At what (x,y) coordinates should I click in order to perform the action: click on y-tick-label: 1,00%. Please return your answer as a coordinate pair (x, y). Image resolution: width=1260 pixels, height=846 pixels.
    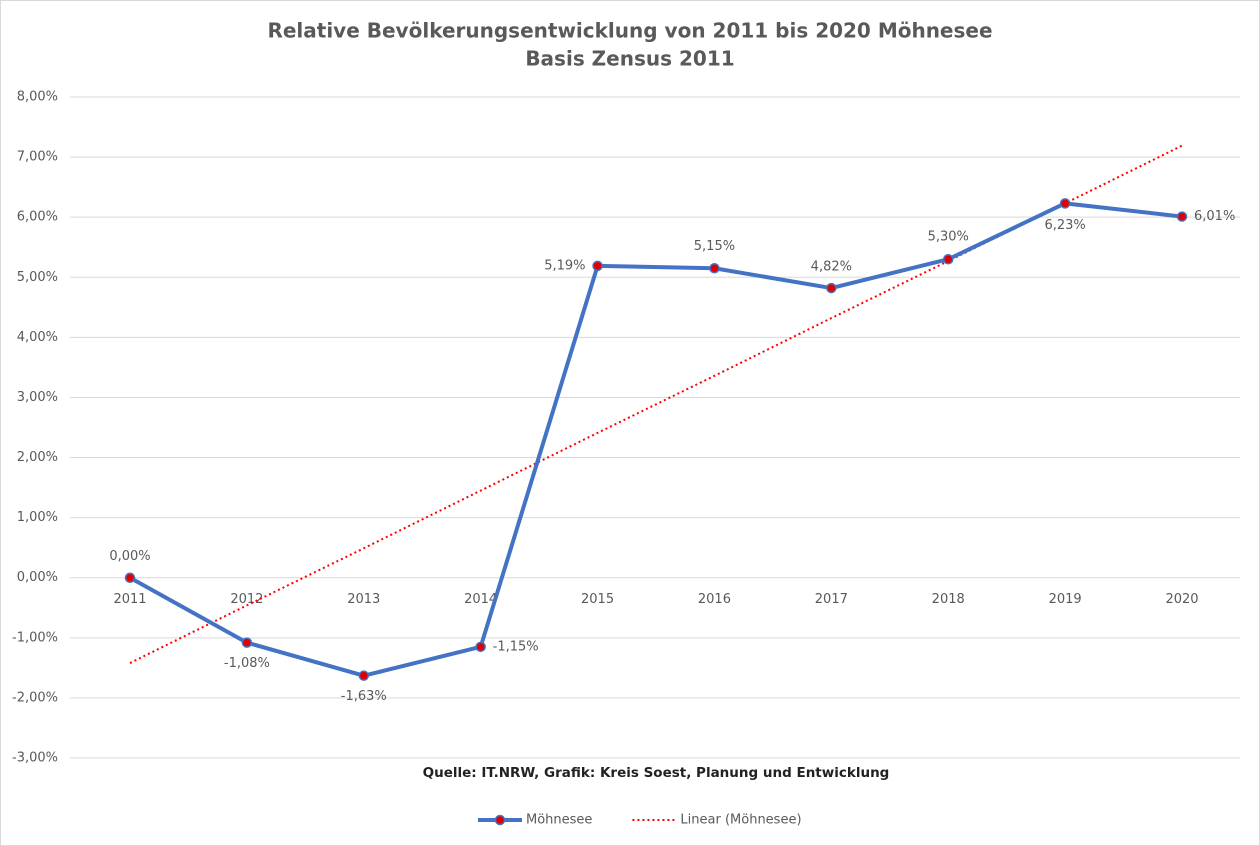
    Looking at the image, I should click on (37, 517).